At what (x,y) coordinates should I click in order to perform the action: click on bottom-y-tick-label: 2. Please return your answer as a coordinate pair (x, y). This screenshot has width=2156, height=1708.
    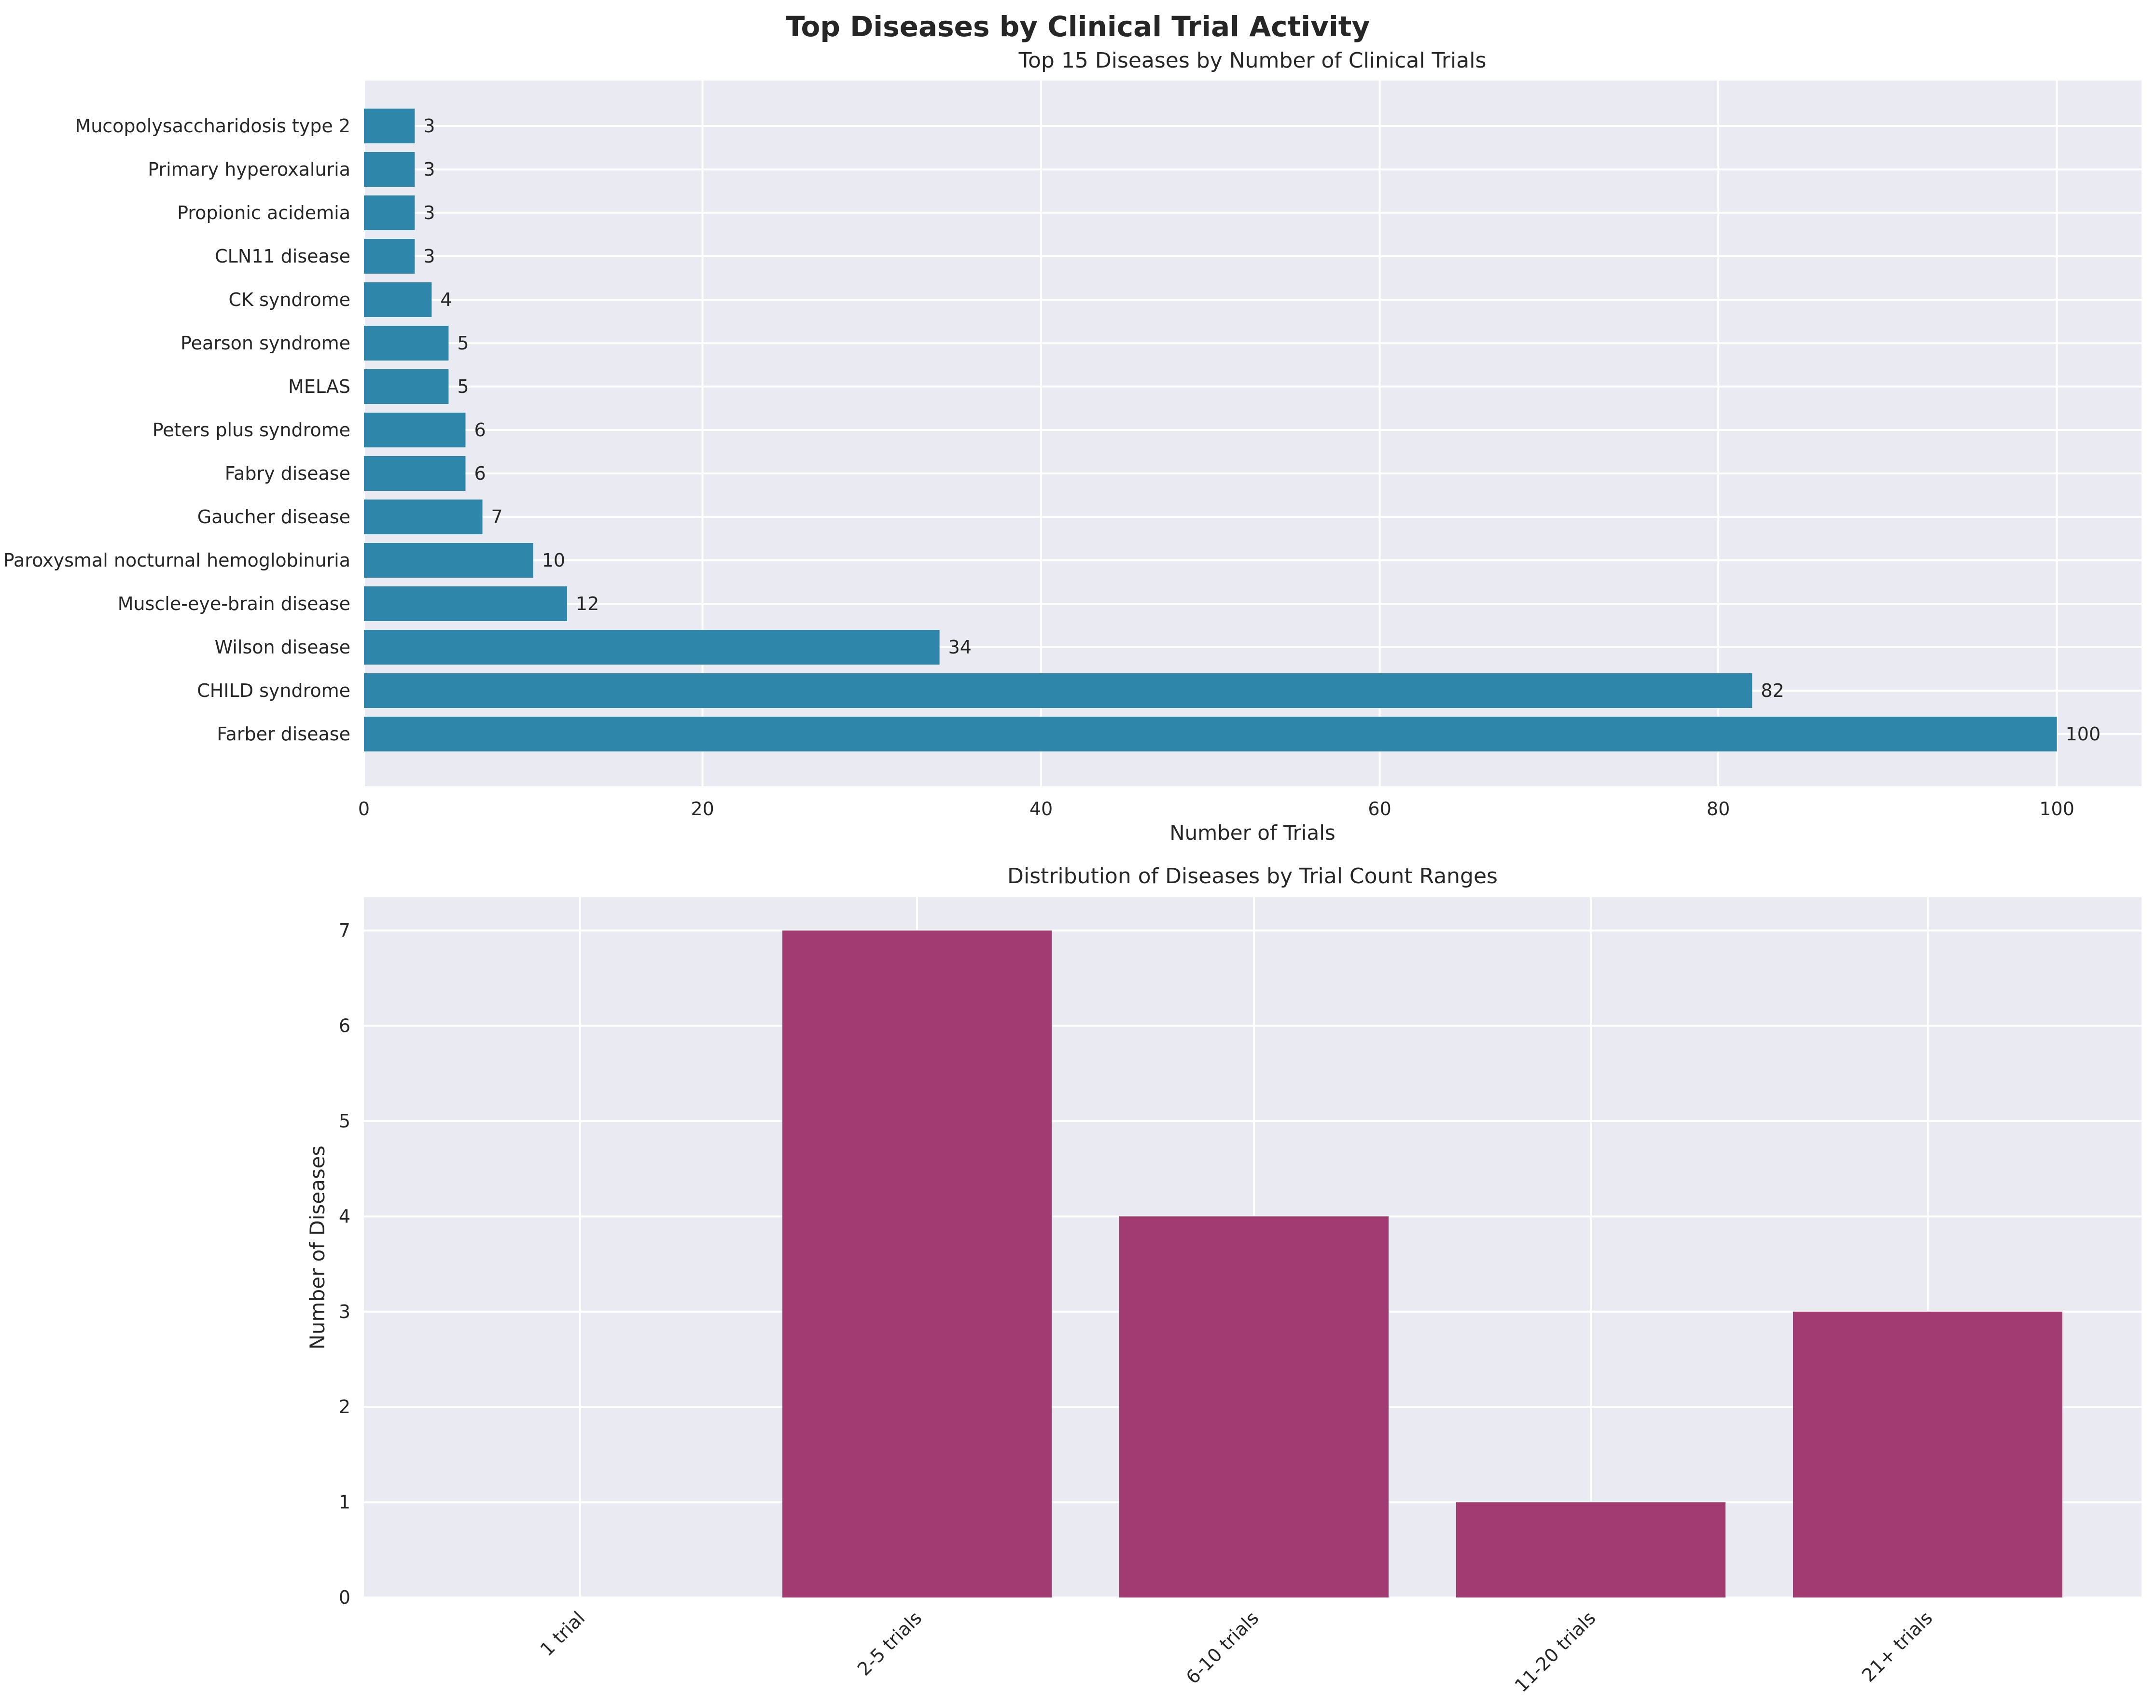
    Looking at the image, I should click on (344, 1406).